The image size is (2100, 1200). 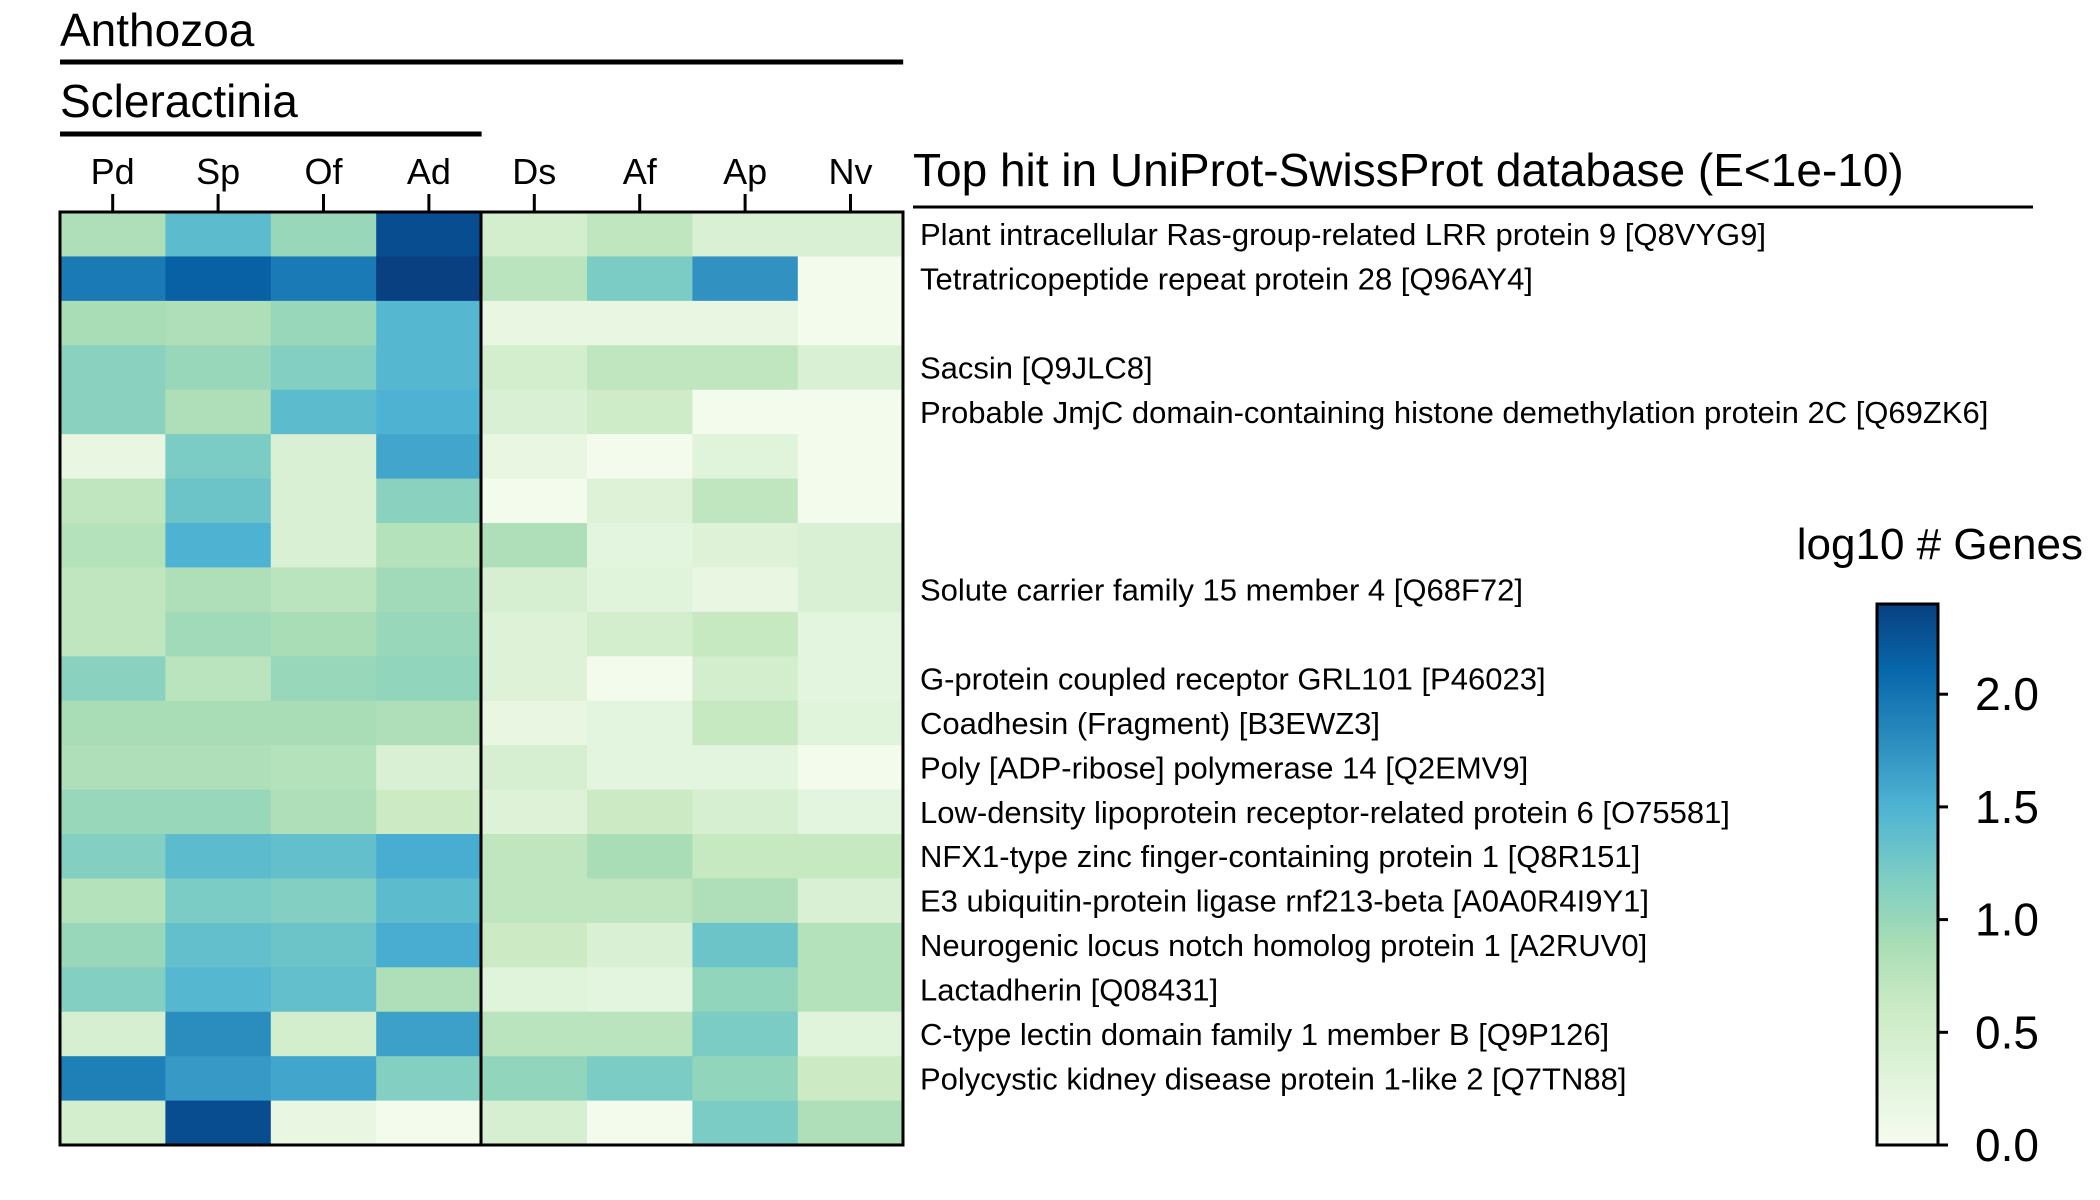 What do you see at coordinates (1224, 767) in the screenshot?
I see `row-label-13: Poly [ADP-ribose] polymerase 14 [Q2EMV9]` at bounding box center [1224, 767].